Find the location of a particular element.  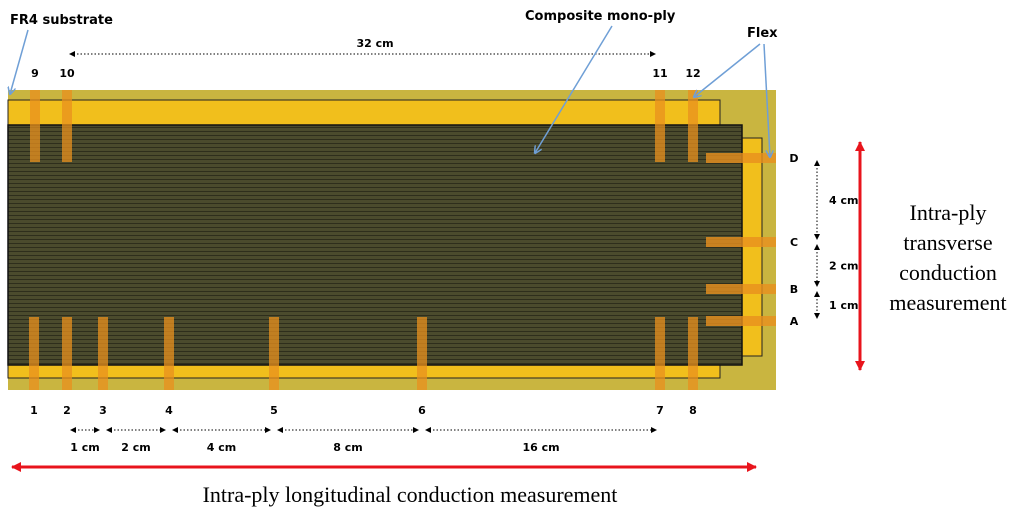

transverse-caption-line: transverse is located at coordinates (947, 242).